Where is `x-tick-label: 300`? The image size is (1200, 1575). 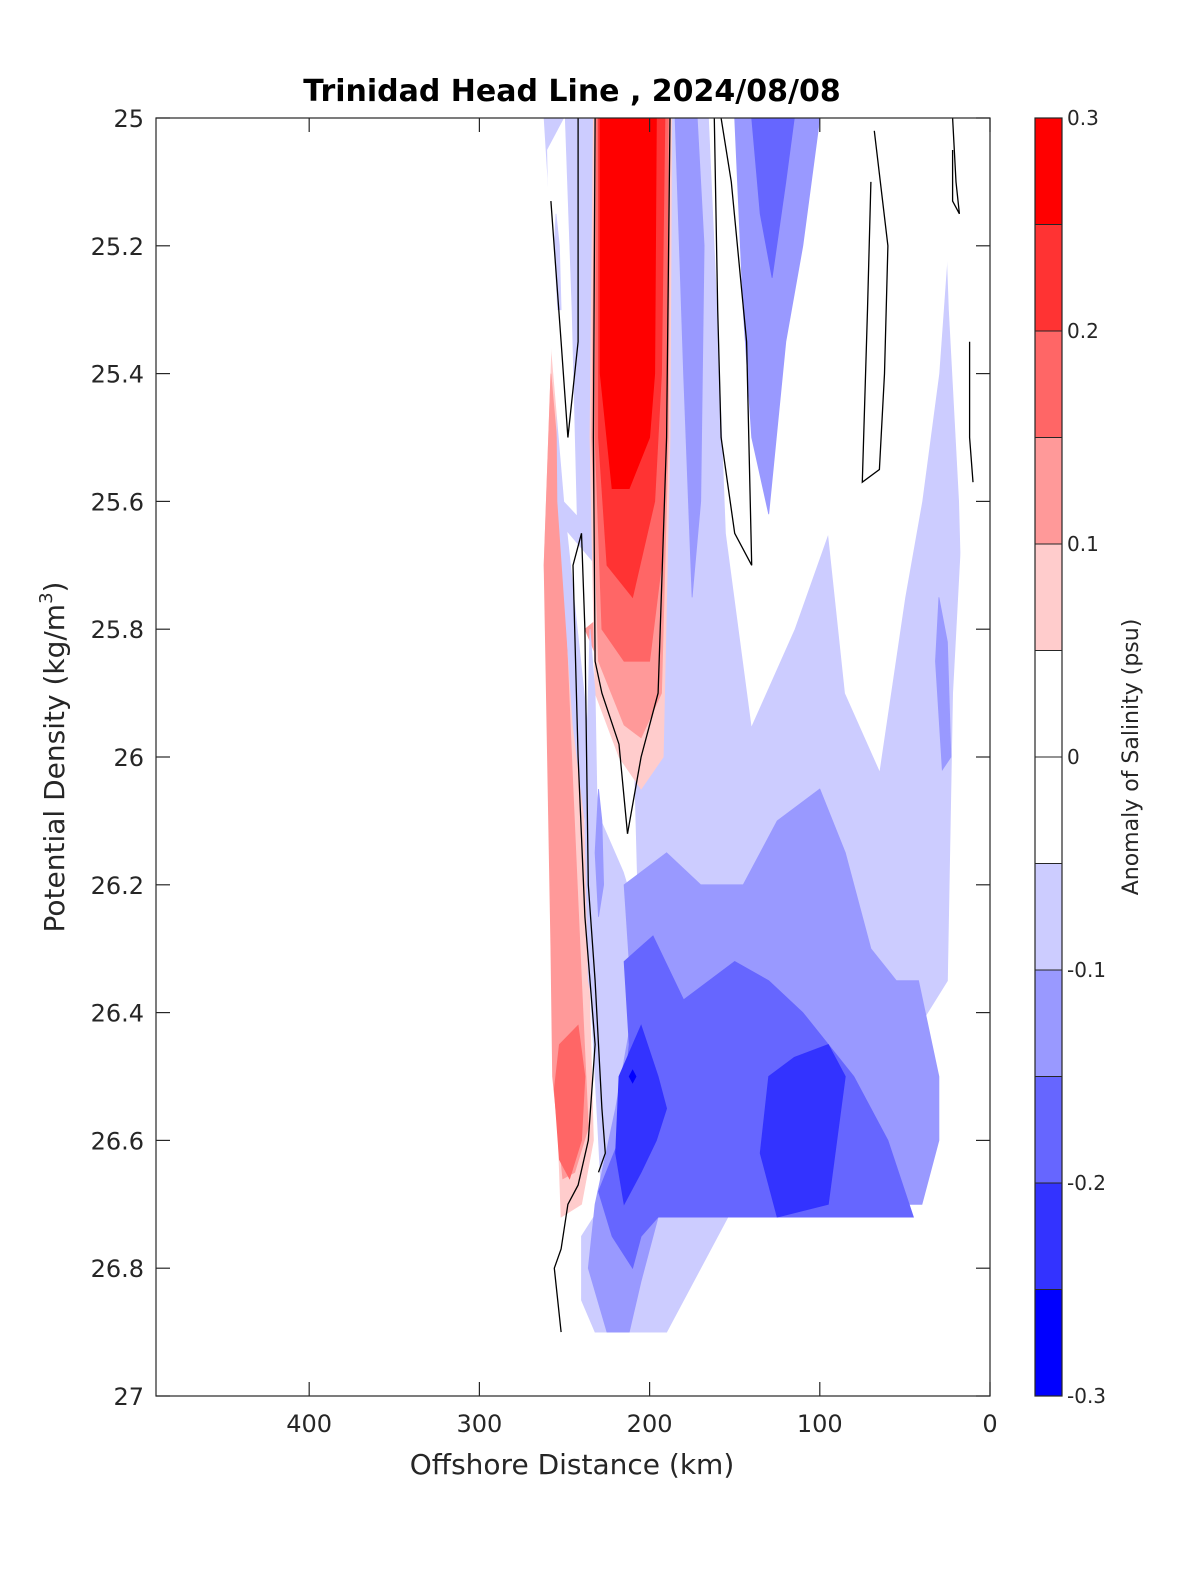
x-tick-label: 300 is located at coordinates (479, 1424).